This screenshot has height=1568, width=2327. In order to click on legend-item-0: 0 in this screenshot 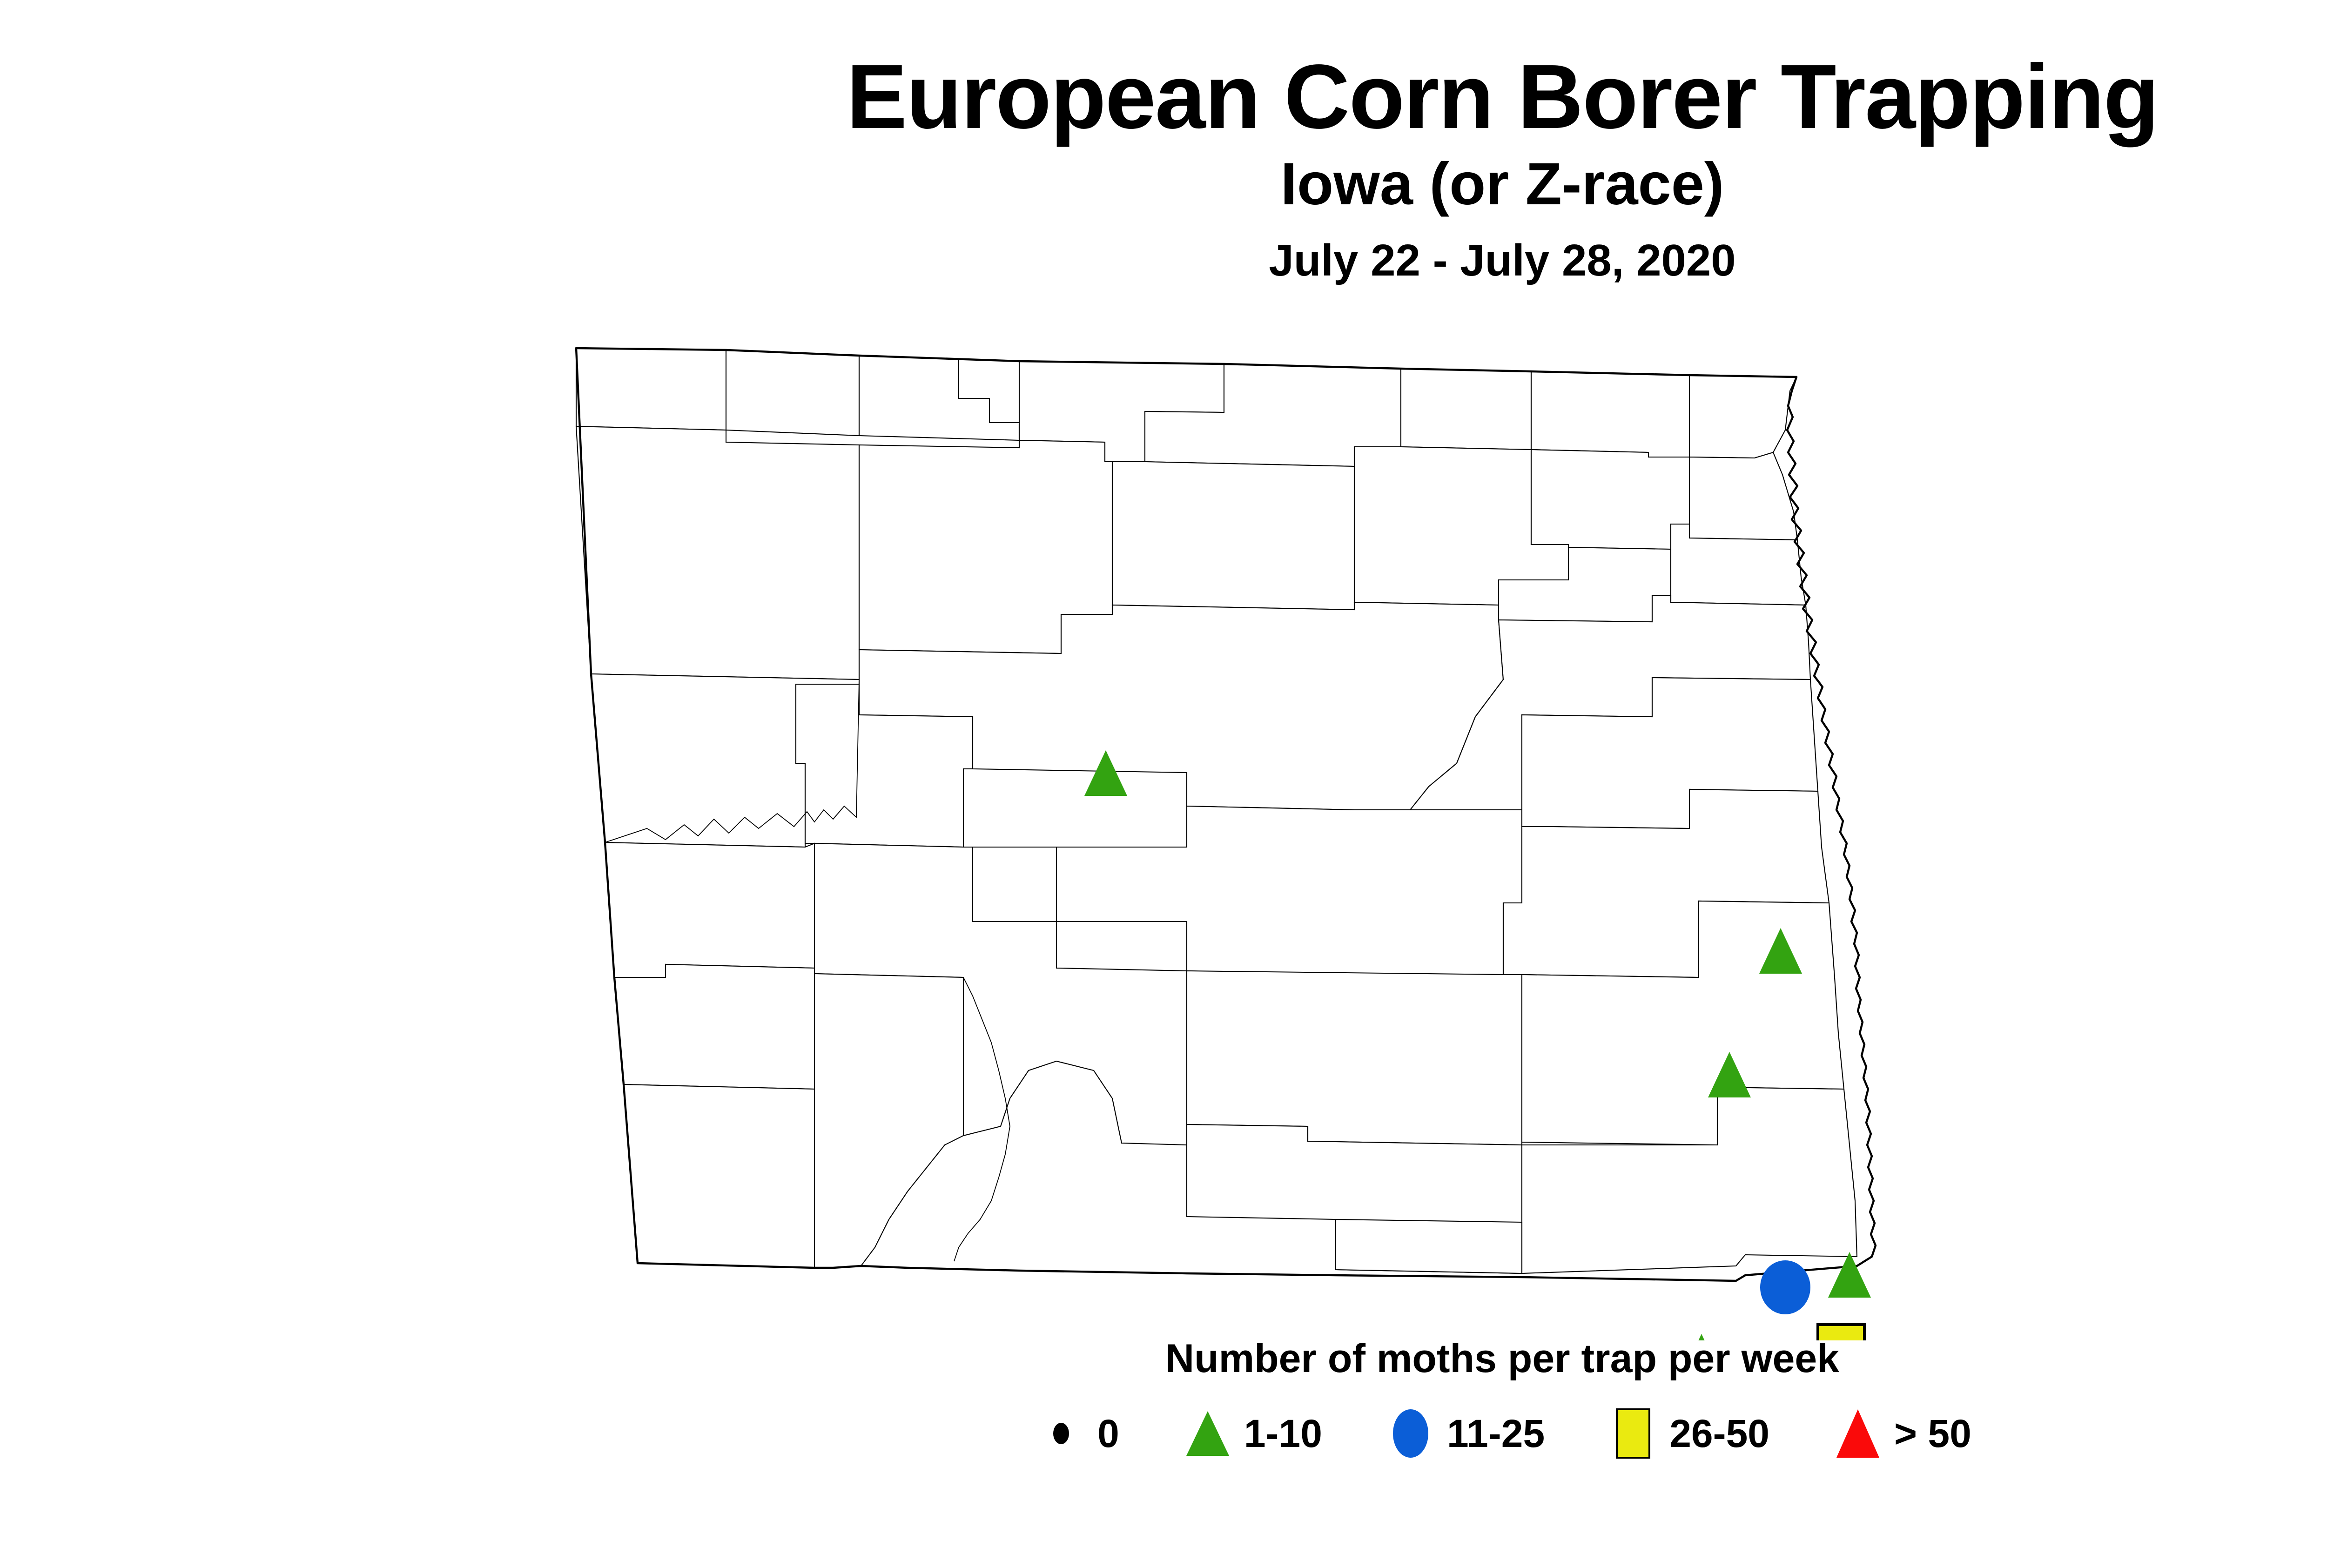, I will do `click(1076, 1433)`.